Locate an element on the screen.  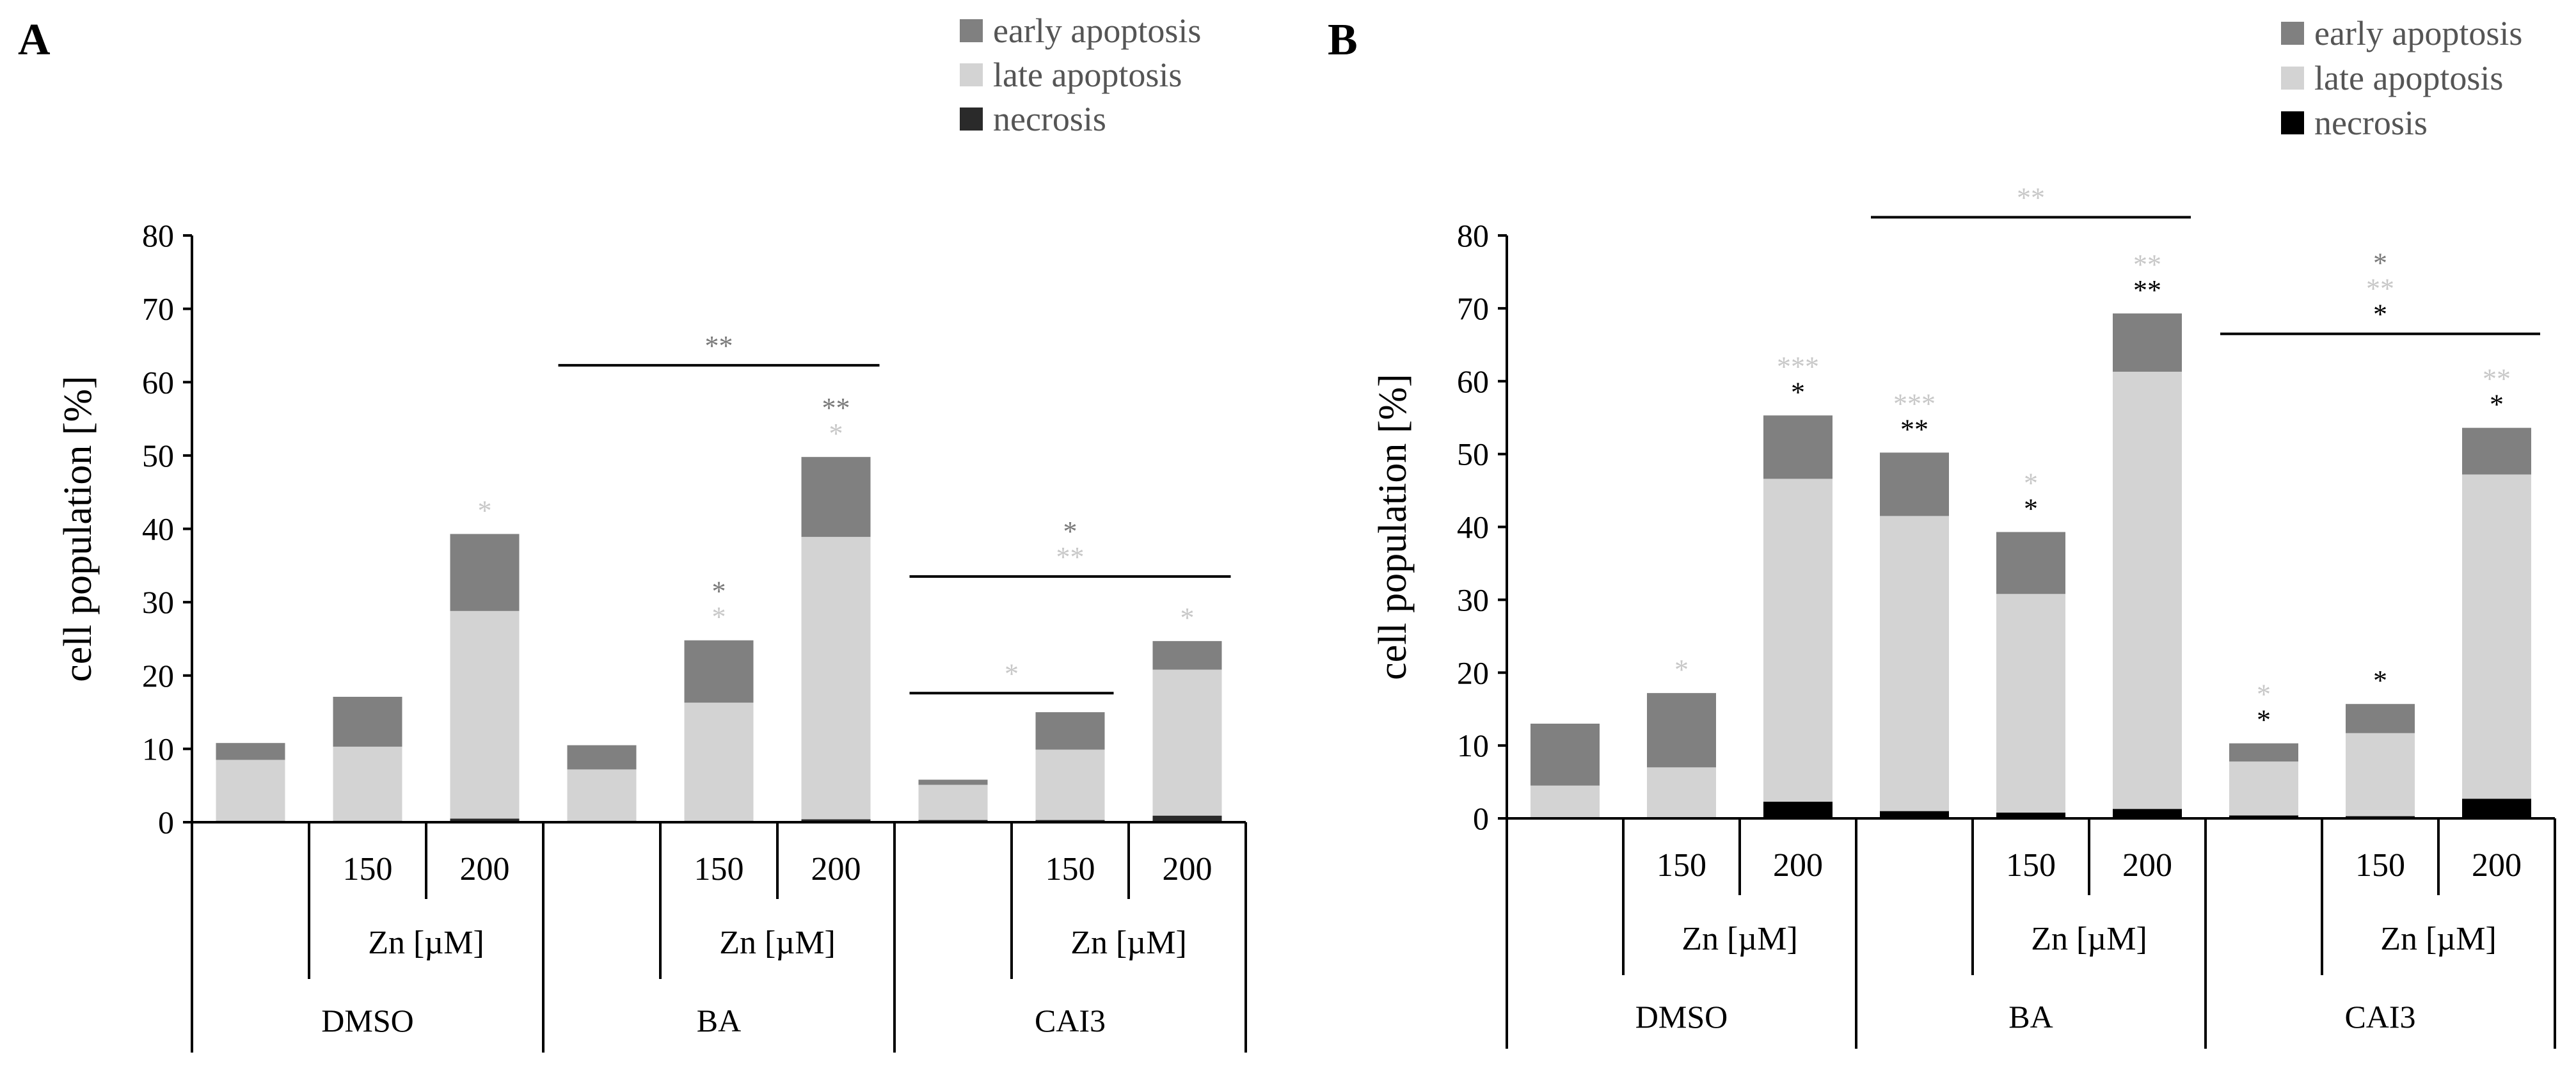
y-tick-label: 0 is located at coordinates (1481, 818).